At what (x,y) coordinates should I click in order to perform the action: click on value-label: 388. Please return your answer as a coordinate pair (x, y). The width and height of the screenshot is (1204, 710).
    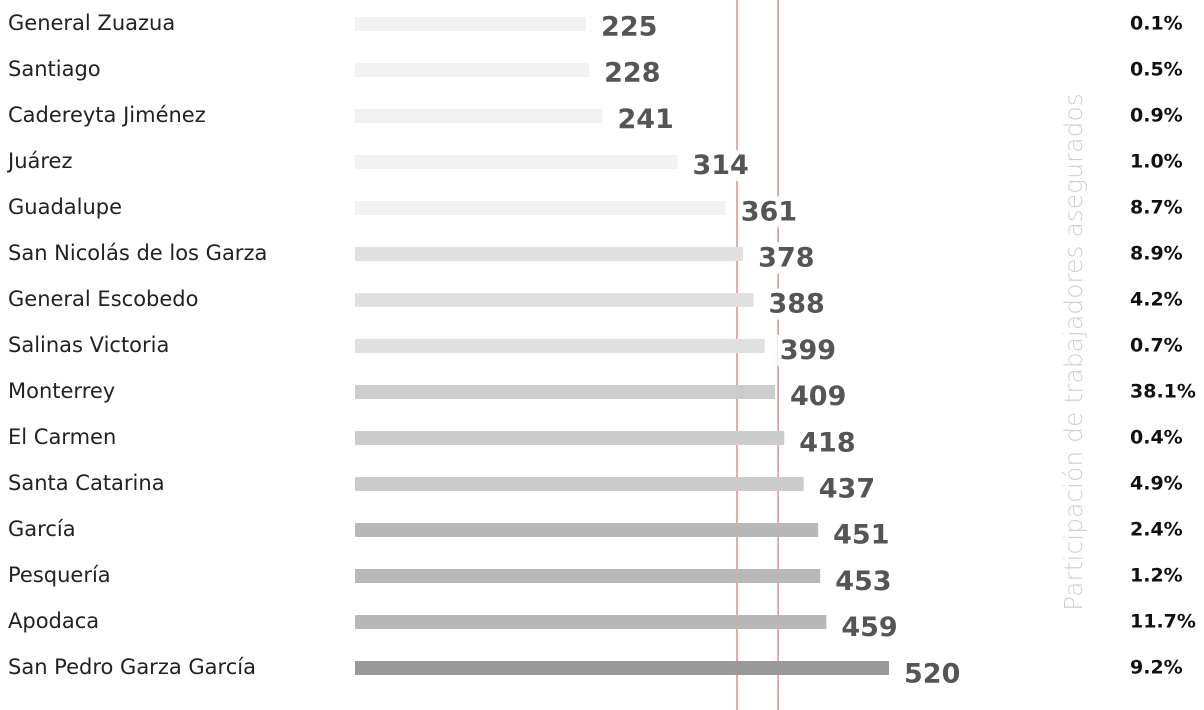
    Looking at the image, I should click on (796, 304).